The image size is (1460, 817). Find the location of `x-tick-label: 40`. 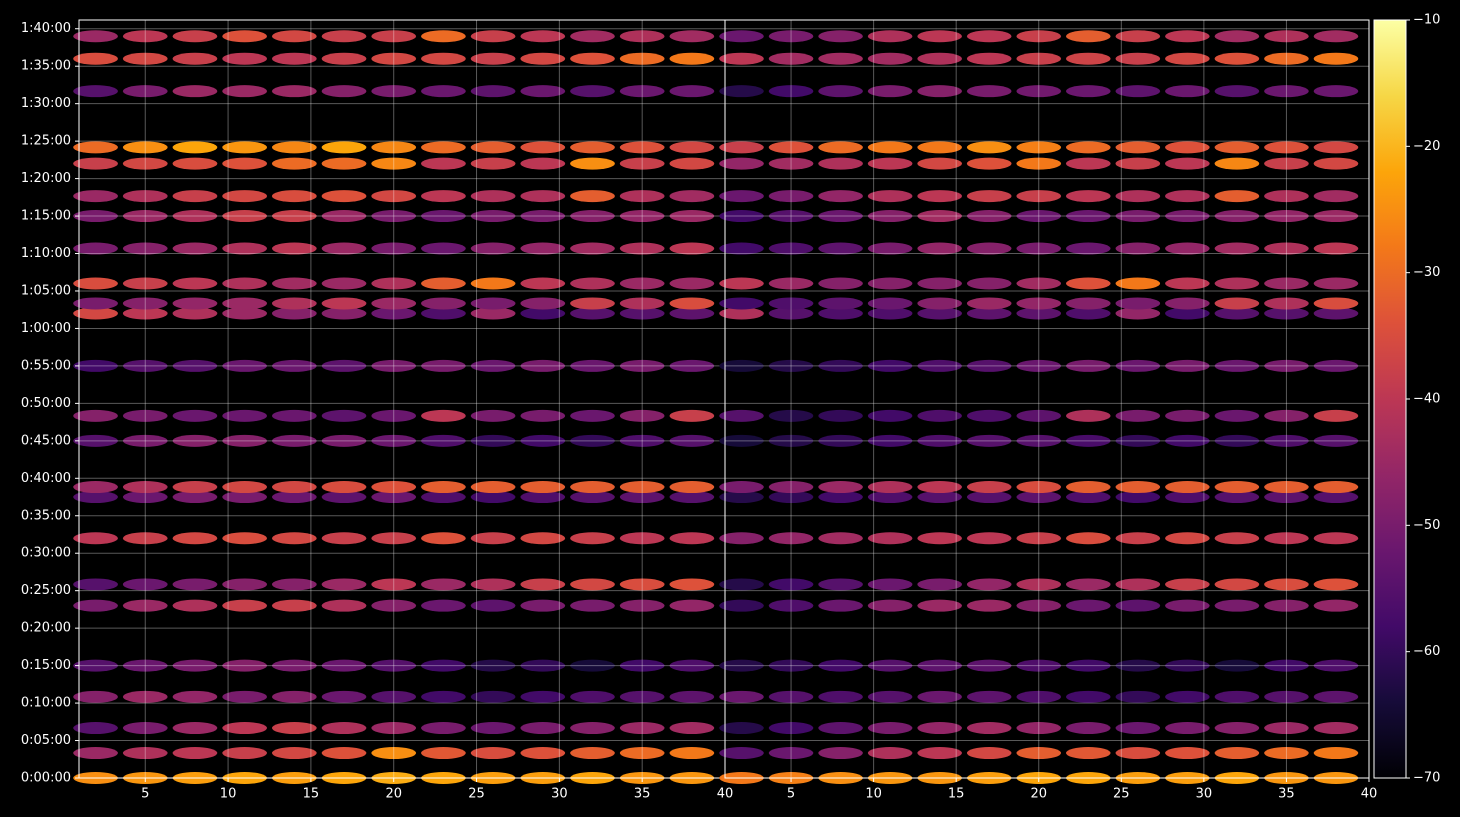

x-tick-label: 40 is located at coordinates (725, 794).